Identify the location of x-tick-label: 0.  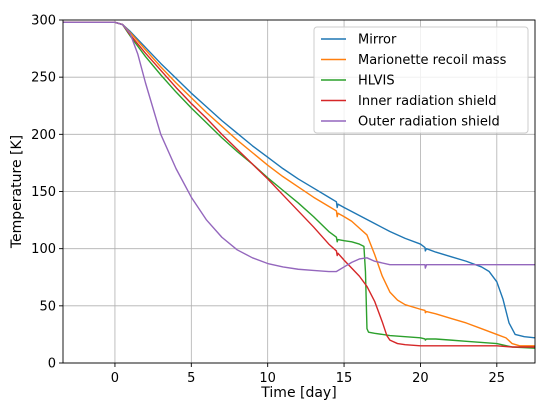
(115, 378).